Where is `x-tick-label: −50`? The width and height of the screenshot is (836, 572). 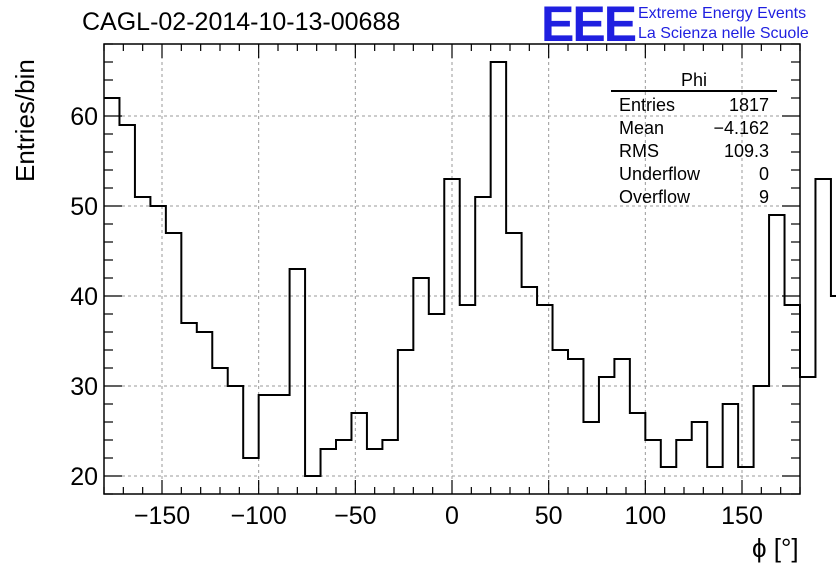 x-tick-label: −50 is located at coordinates (355, 516).